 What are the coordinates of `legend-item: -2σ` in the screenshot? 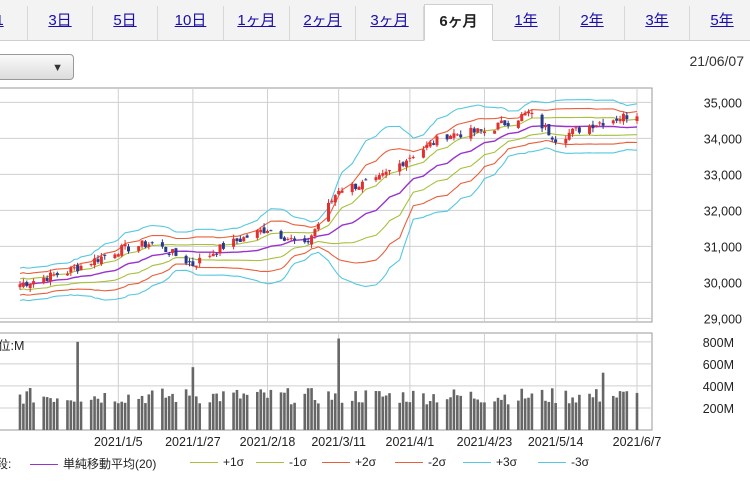 It's located at (420, 462).